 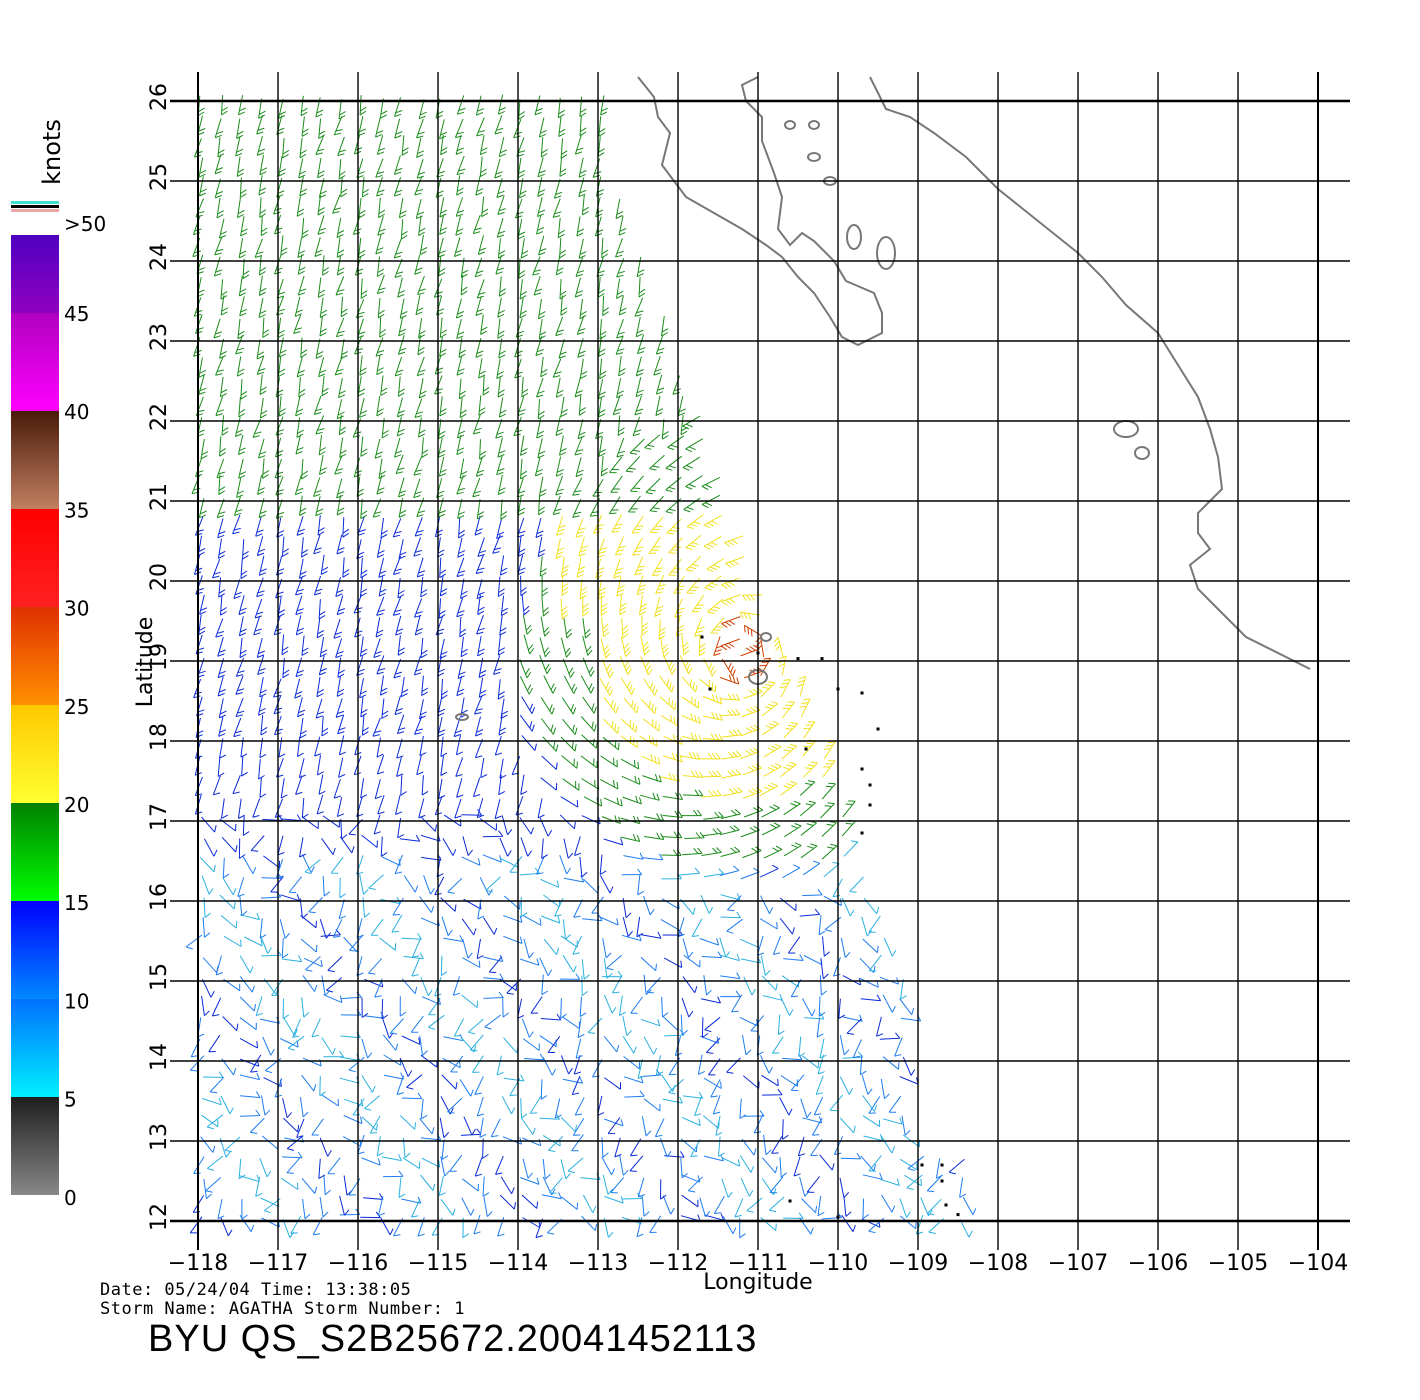 What do you see at coordinates (76, 609) in the screenshot?
I see `colorbar-tick-label: 30` at bounding box center [76, 609].